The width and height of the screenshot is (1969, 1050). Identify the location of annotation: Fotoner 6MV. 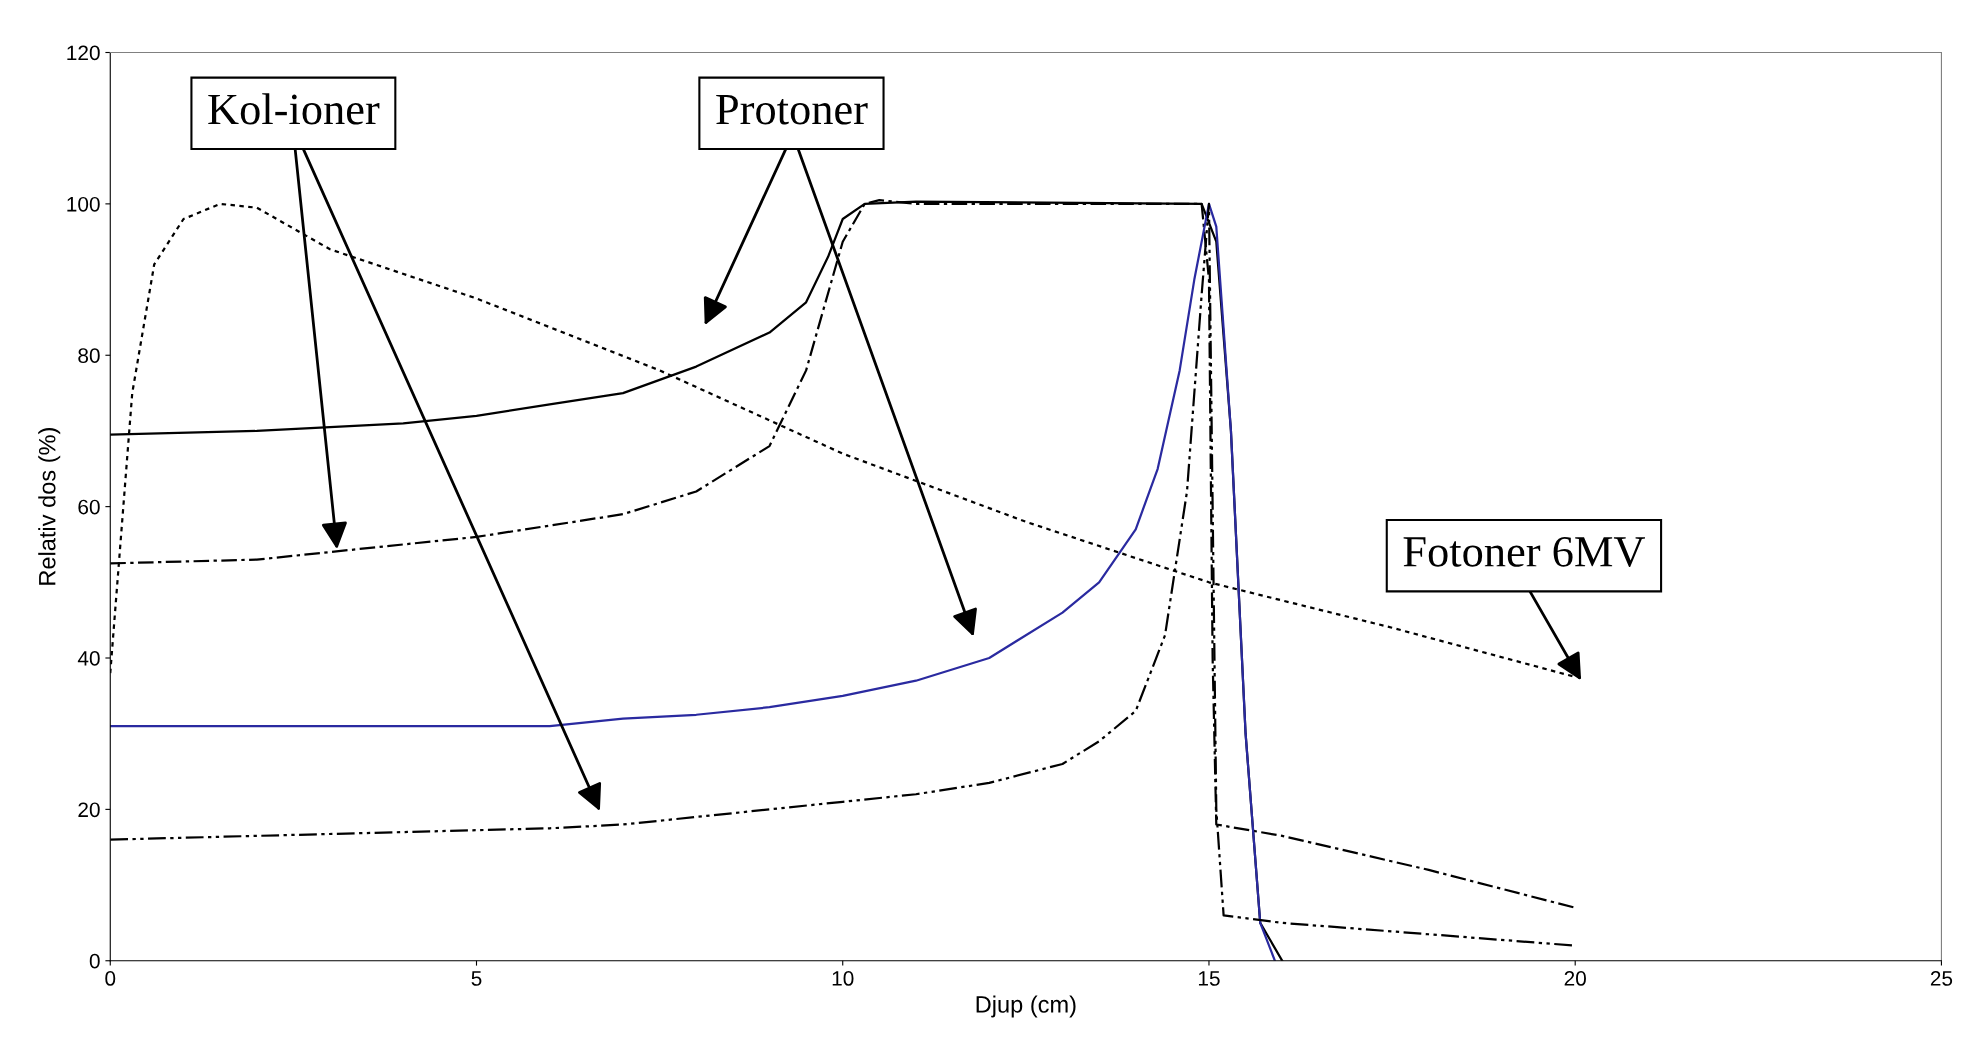
(1524, 552).